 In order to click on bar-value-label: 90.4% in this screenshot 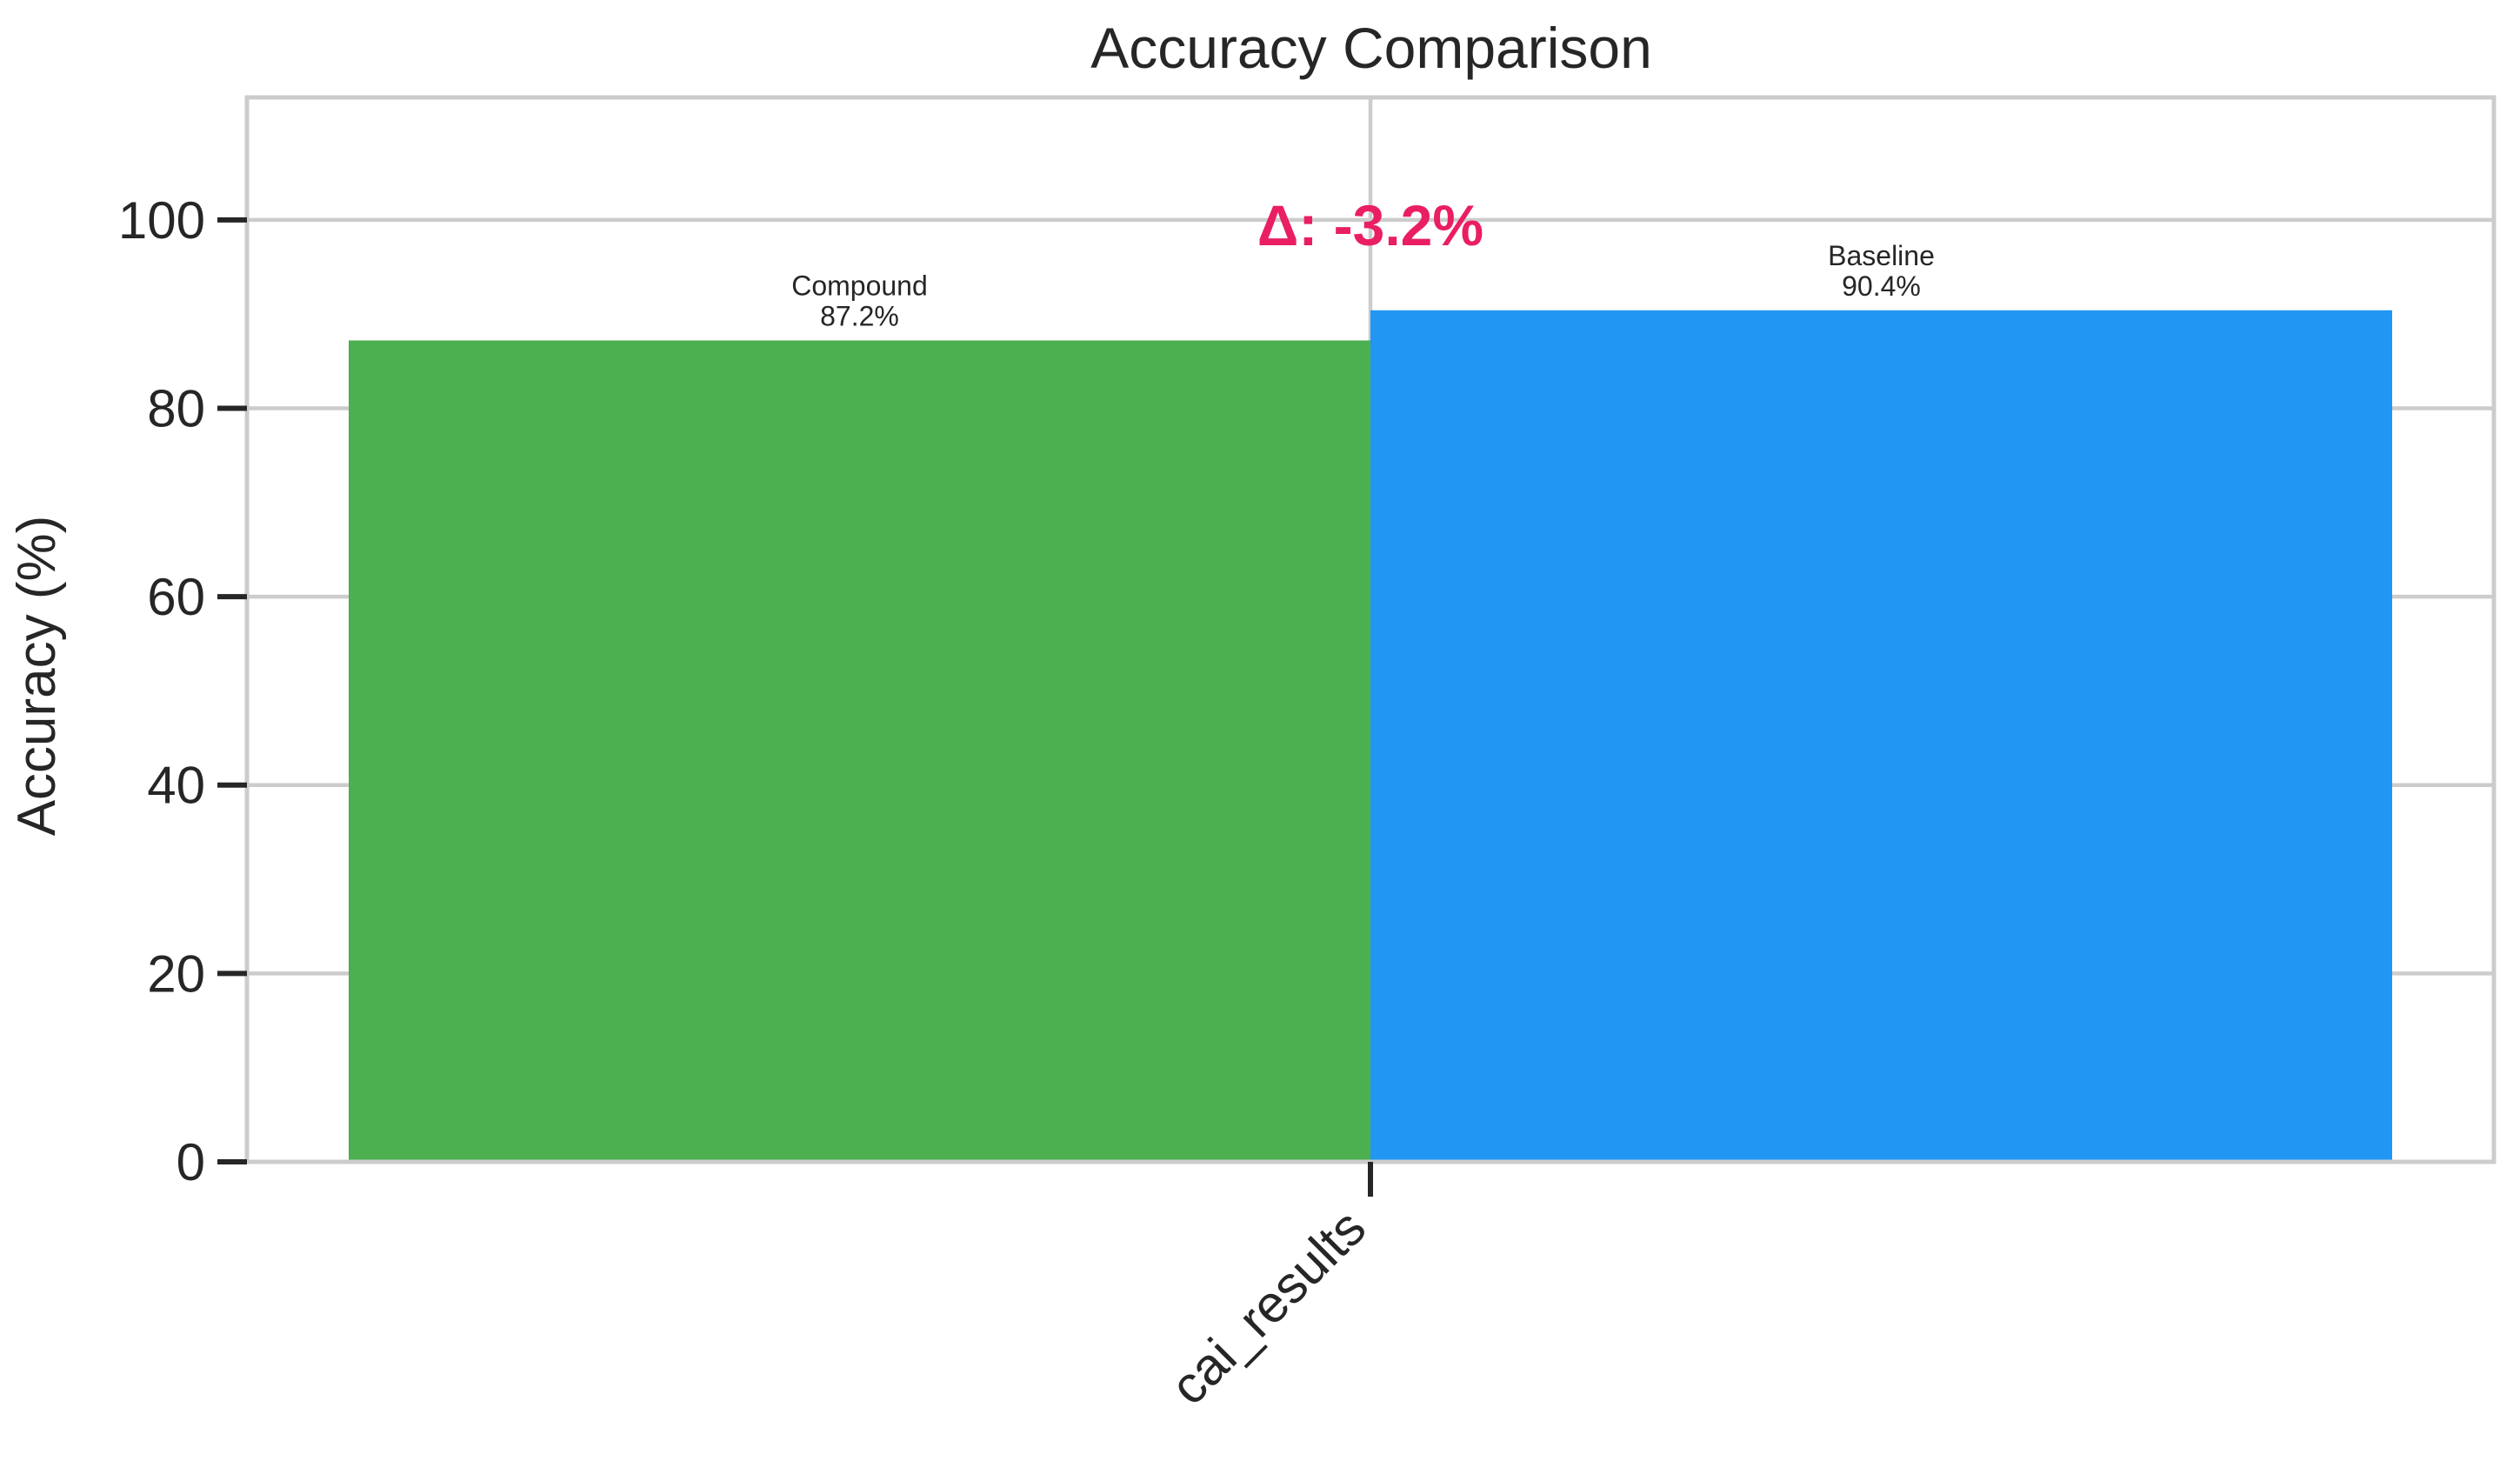, I will do `click(1881, 286)`.